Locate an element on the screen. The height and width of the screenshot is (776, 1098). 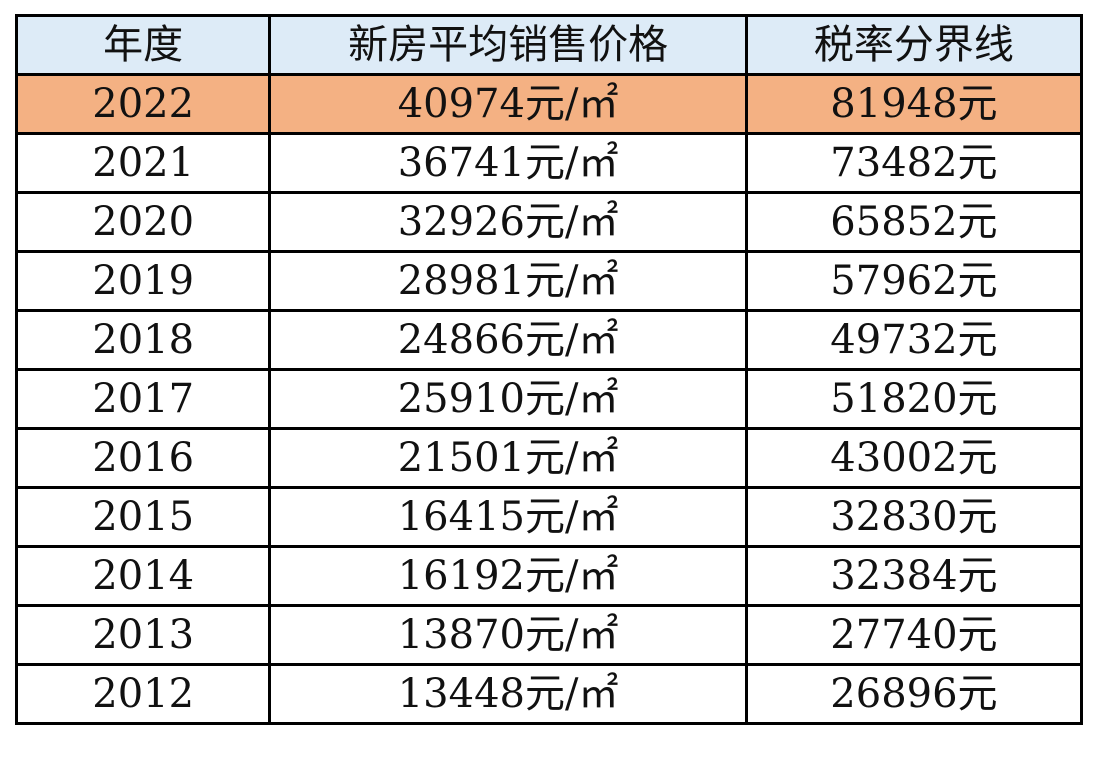
header-avg-price: 新房平均销售价格 is located at coordinates (508, 45).